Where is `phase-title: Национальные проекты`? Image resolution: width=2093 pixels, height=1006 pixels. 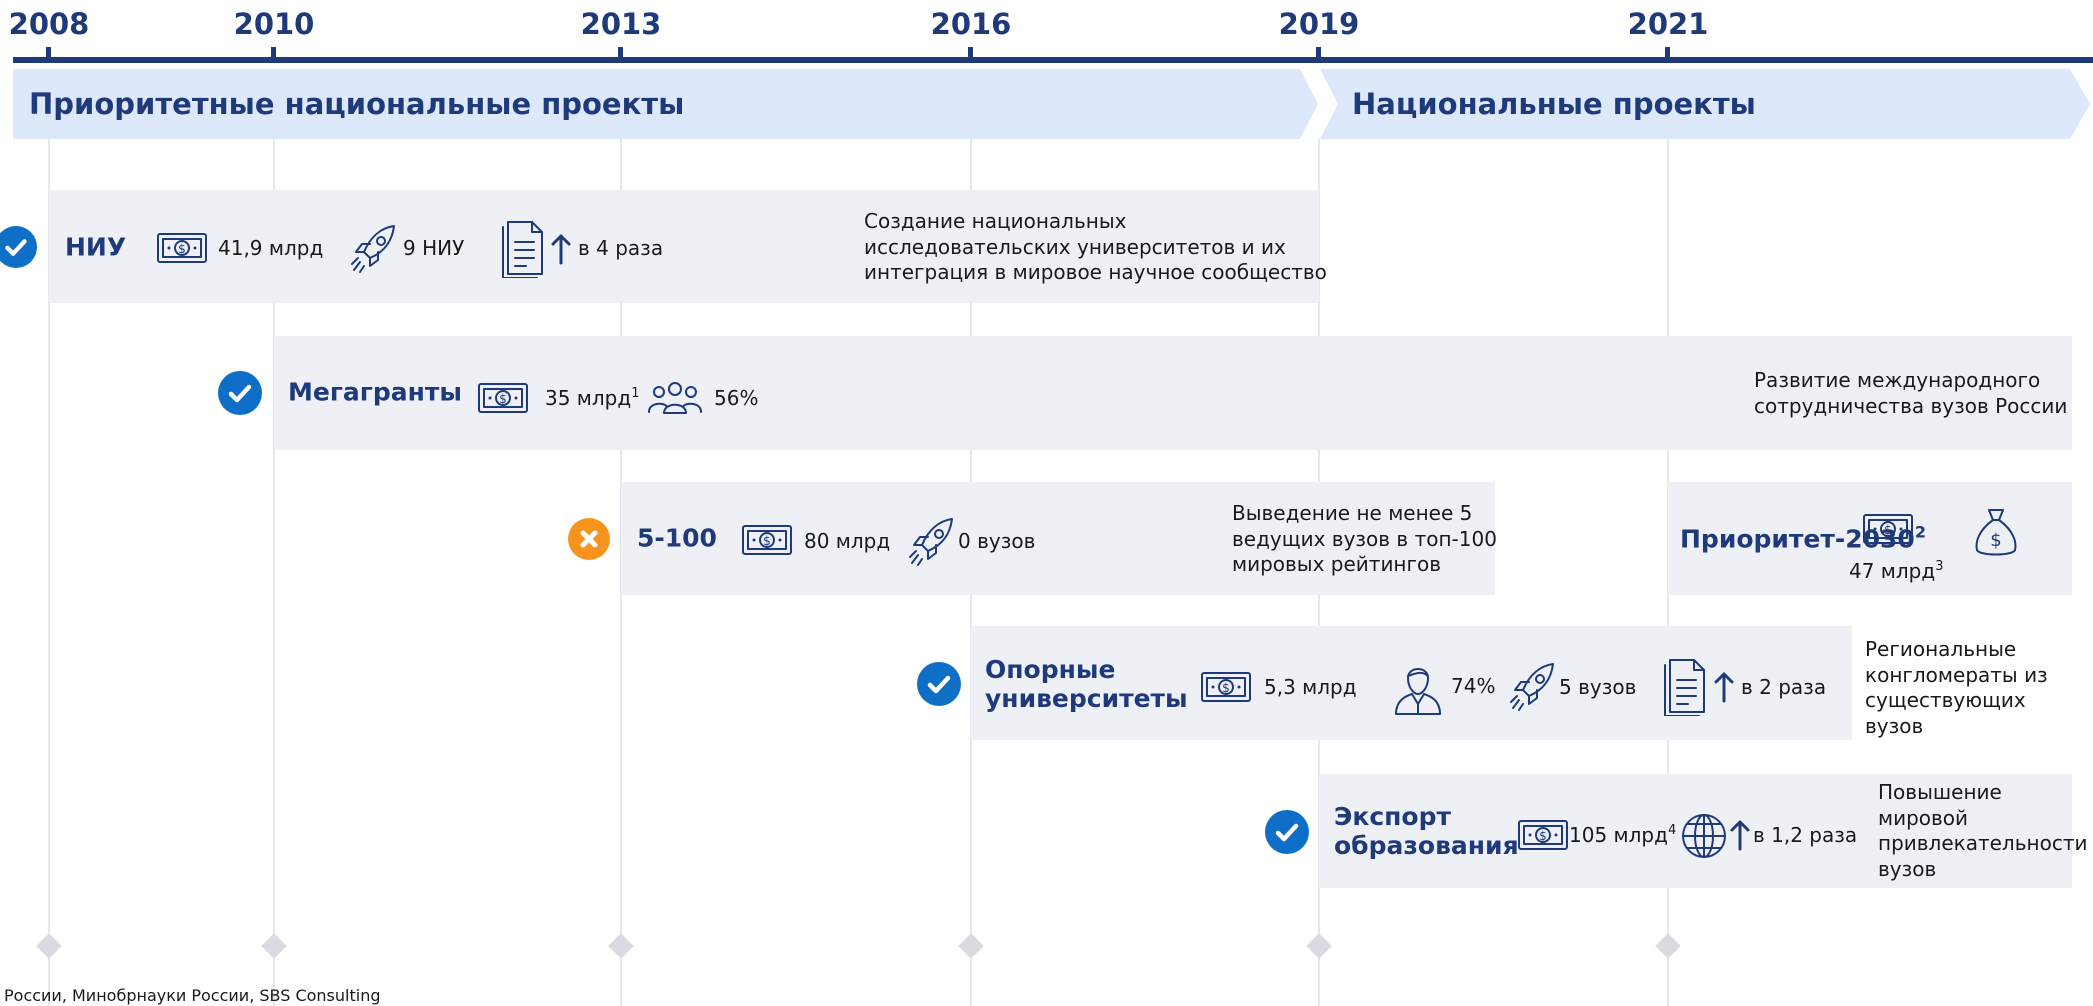
phase-title: Национальные проекты is located at coordinates (1554, 104).